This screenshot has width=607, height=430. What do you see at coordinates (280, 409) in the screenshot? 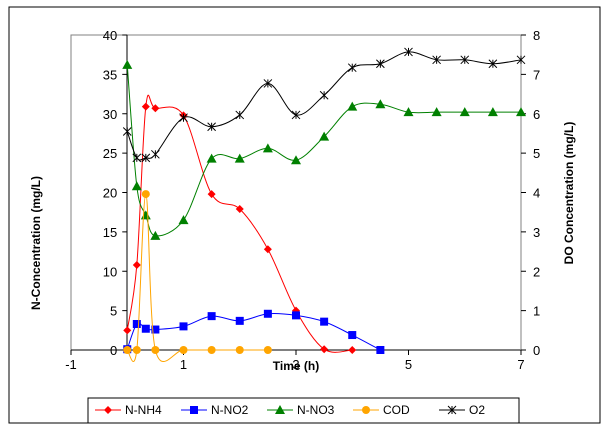
I see `legend-marker-n-no3` at bounding box center [280, 409].